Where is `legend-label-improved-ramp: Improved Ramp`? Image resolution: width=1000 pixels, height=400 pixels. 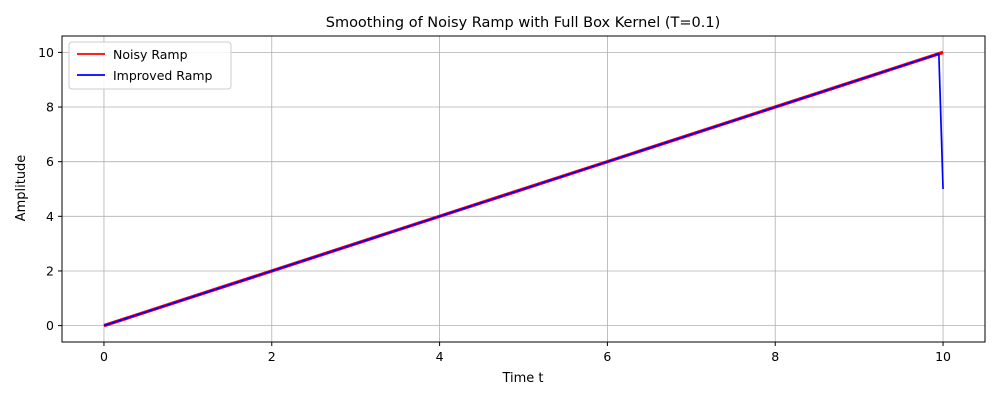 legend-label-improved-ramp: Improved Ramp is located at coordinates (163, 75).